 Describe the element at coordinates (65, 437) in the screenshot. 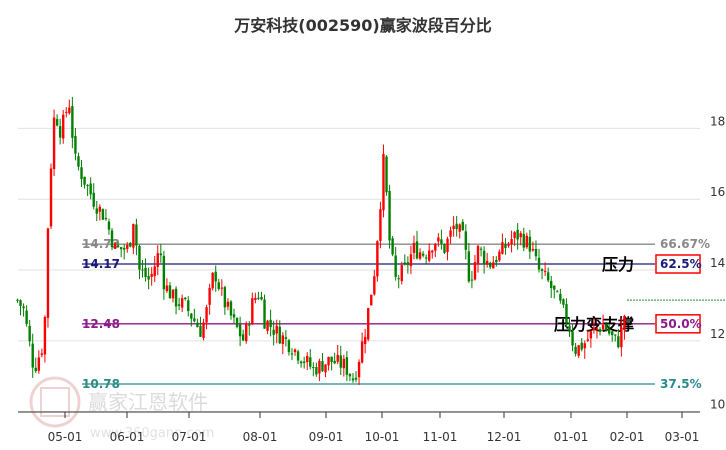

I see `x-tick-label: 05-01` at that location.